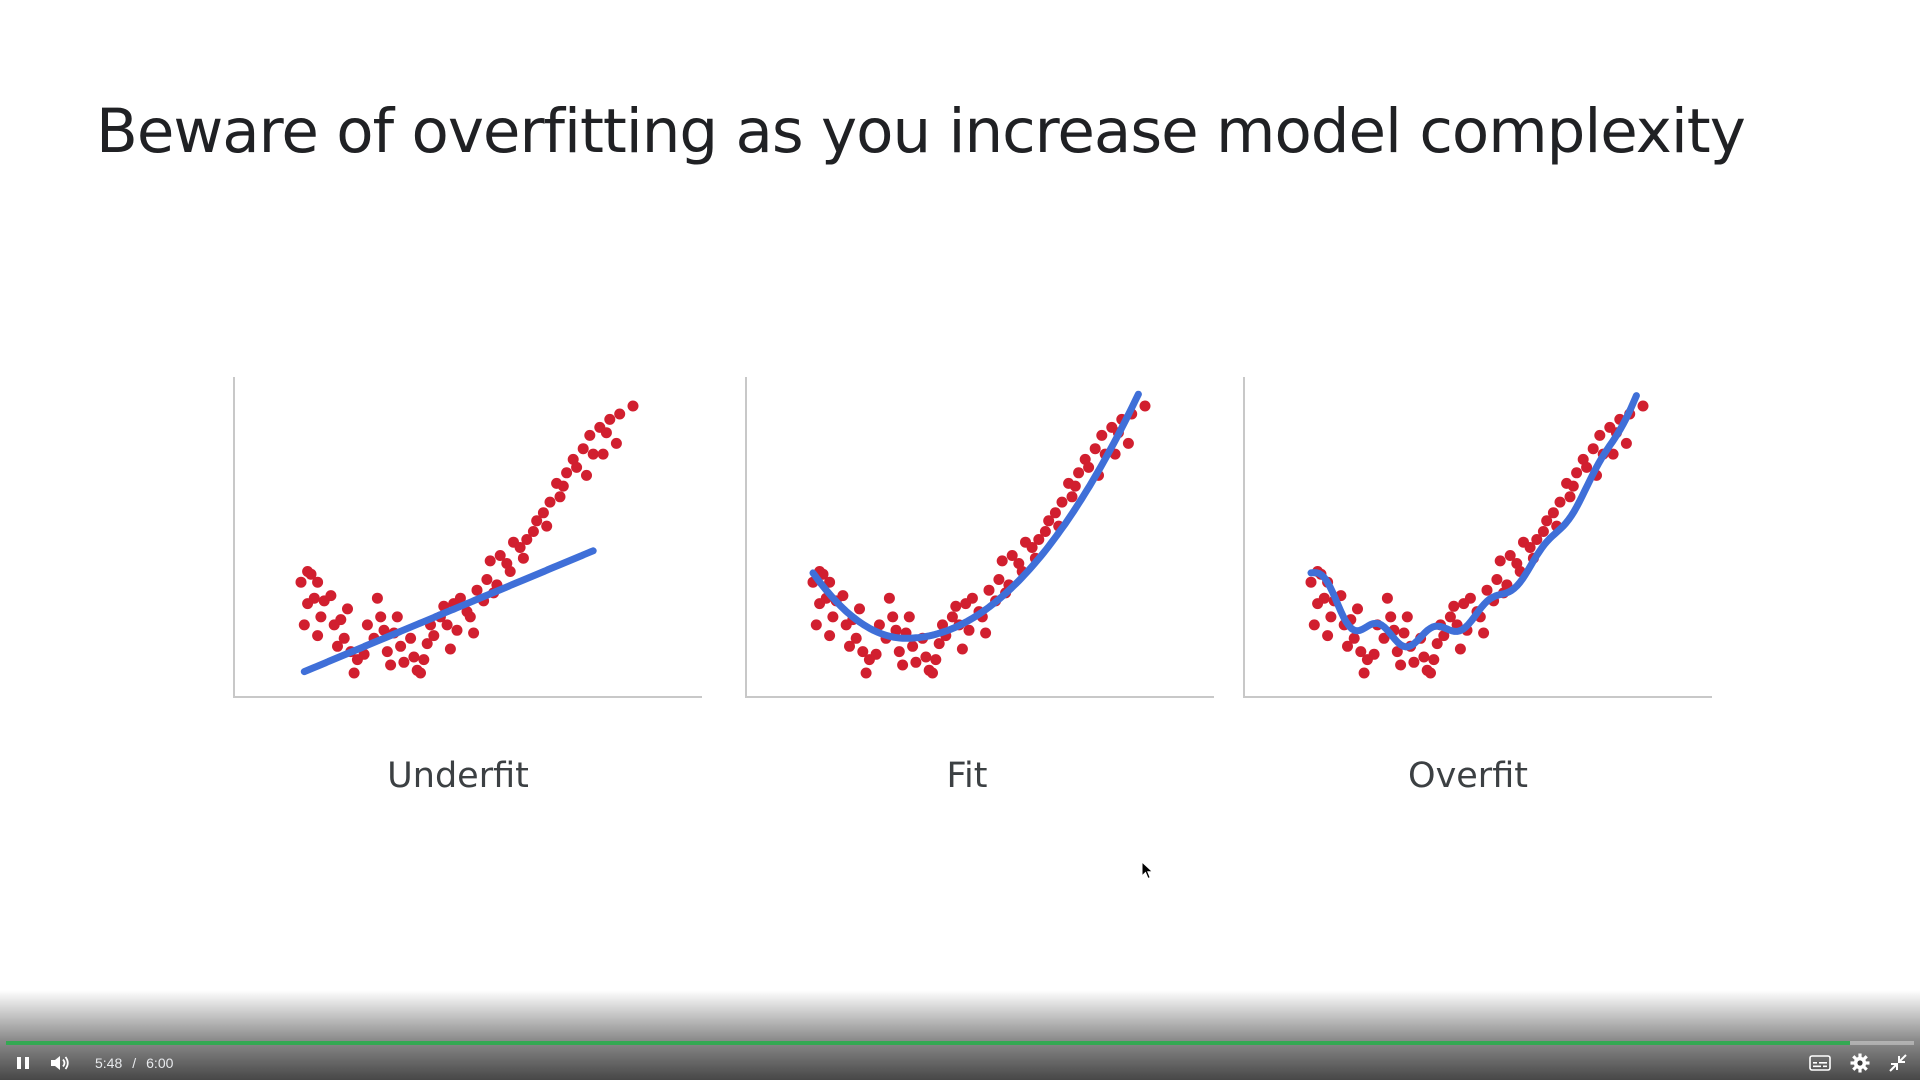  I want to click on exit-fullscreen-icon, so click(1898, 1063).